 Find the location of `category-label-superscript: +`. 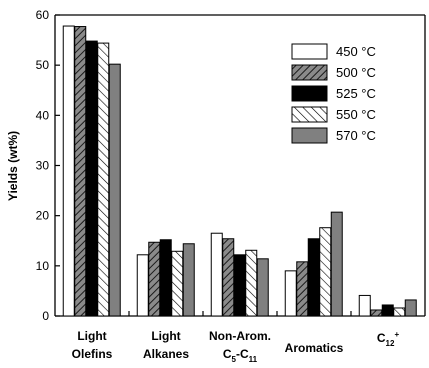

category-label-superscript: + is located at coordinates (396, 334).